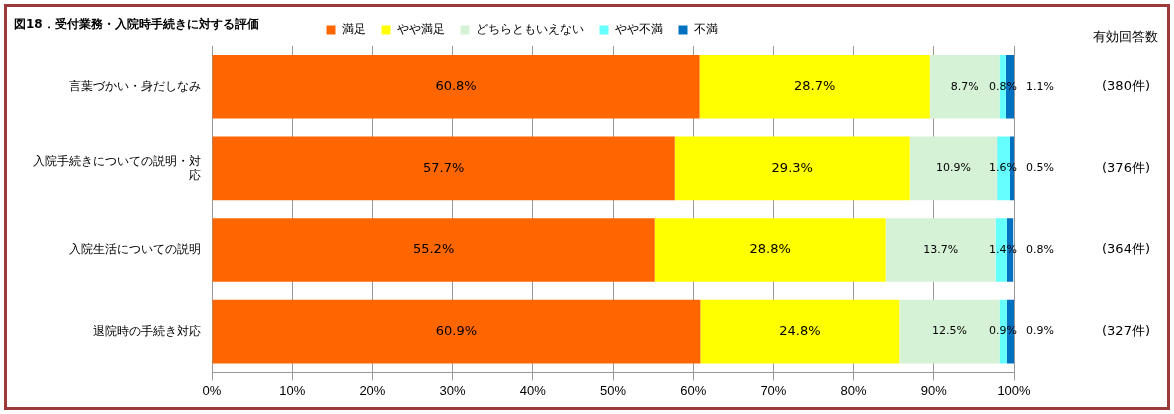  Describe the element at coordinates (1040, 331) in the screenshot. I see `data-label: 0.9%` at that location.